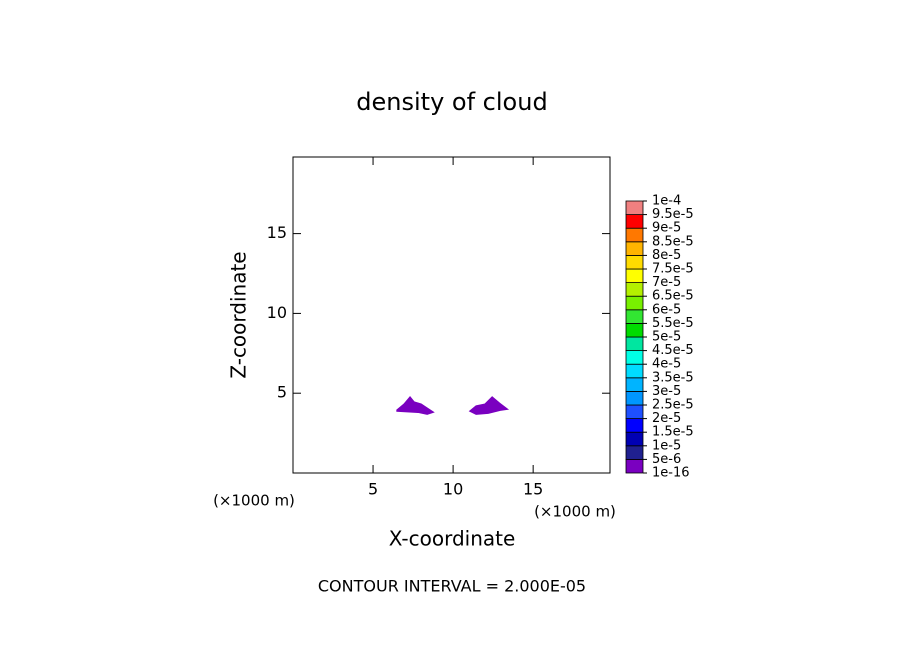 This screenshot has width=904, height=654. Describe the element at coordinates (239, 314) in the screenshot. I see `y-axis-label: Z-coordinate` at that location.